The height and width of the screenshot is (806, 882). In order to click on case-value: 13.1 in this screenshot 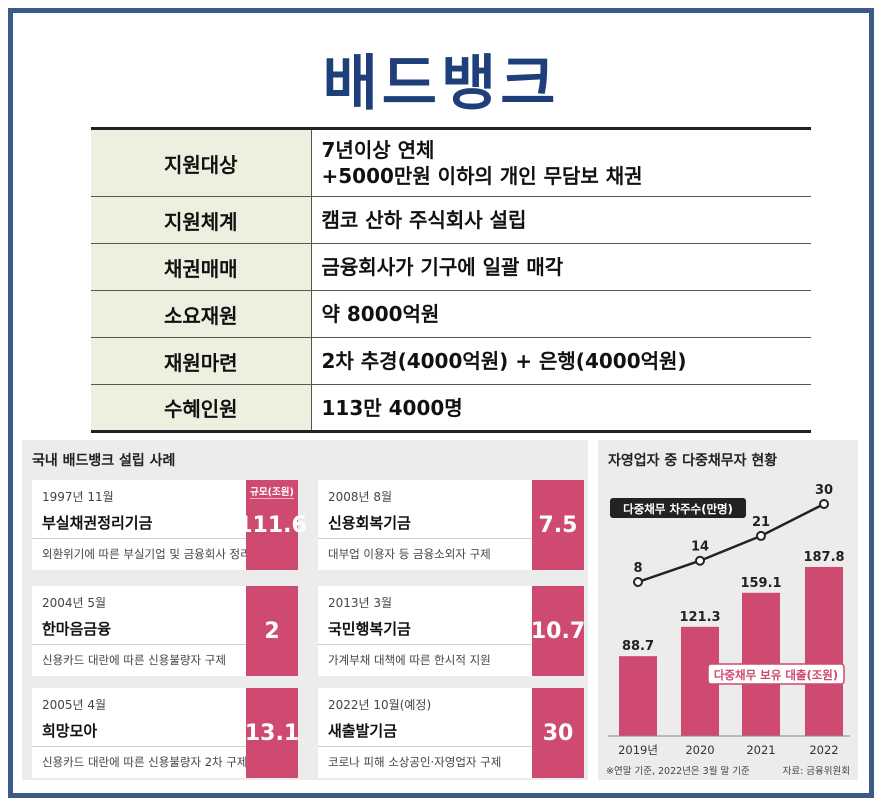, I will do `click(272, 733)`.